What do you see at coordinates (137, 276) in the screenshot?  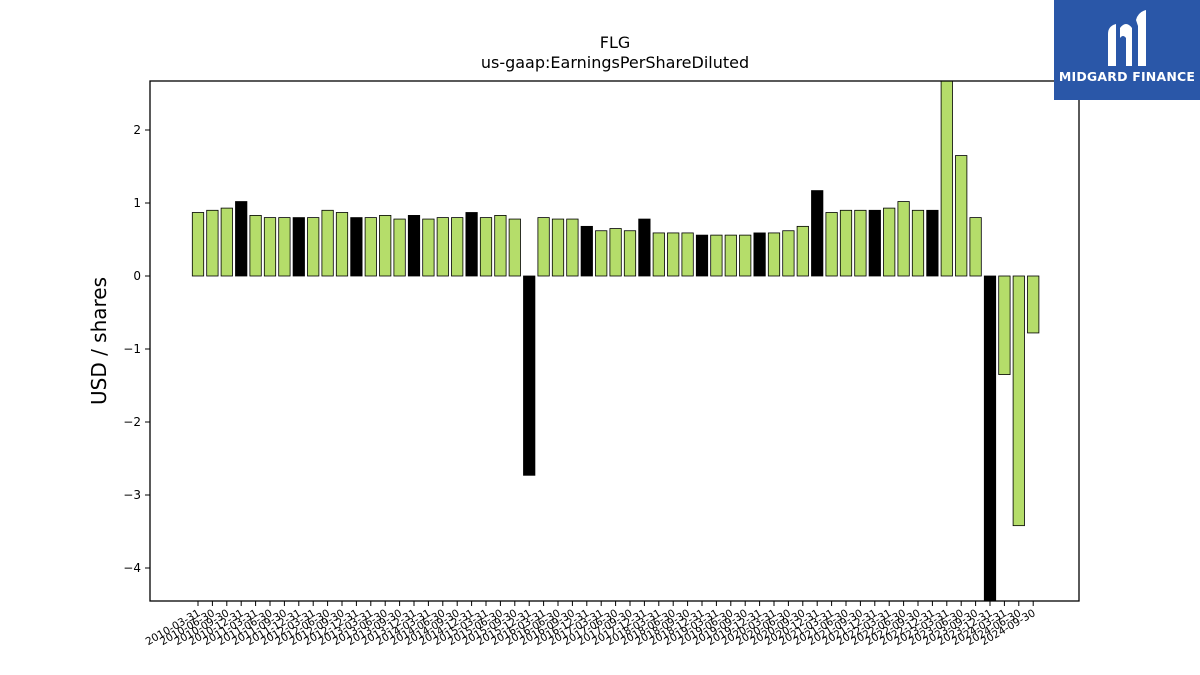 I see `y-tick-label: 0` at bounding box center [137, 276].